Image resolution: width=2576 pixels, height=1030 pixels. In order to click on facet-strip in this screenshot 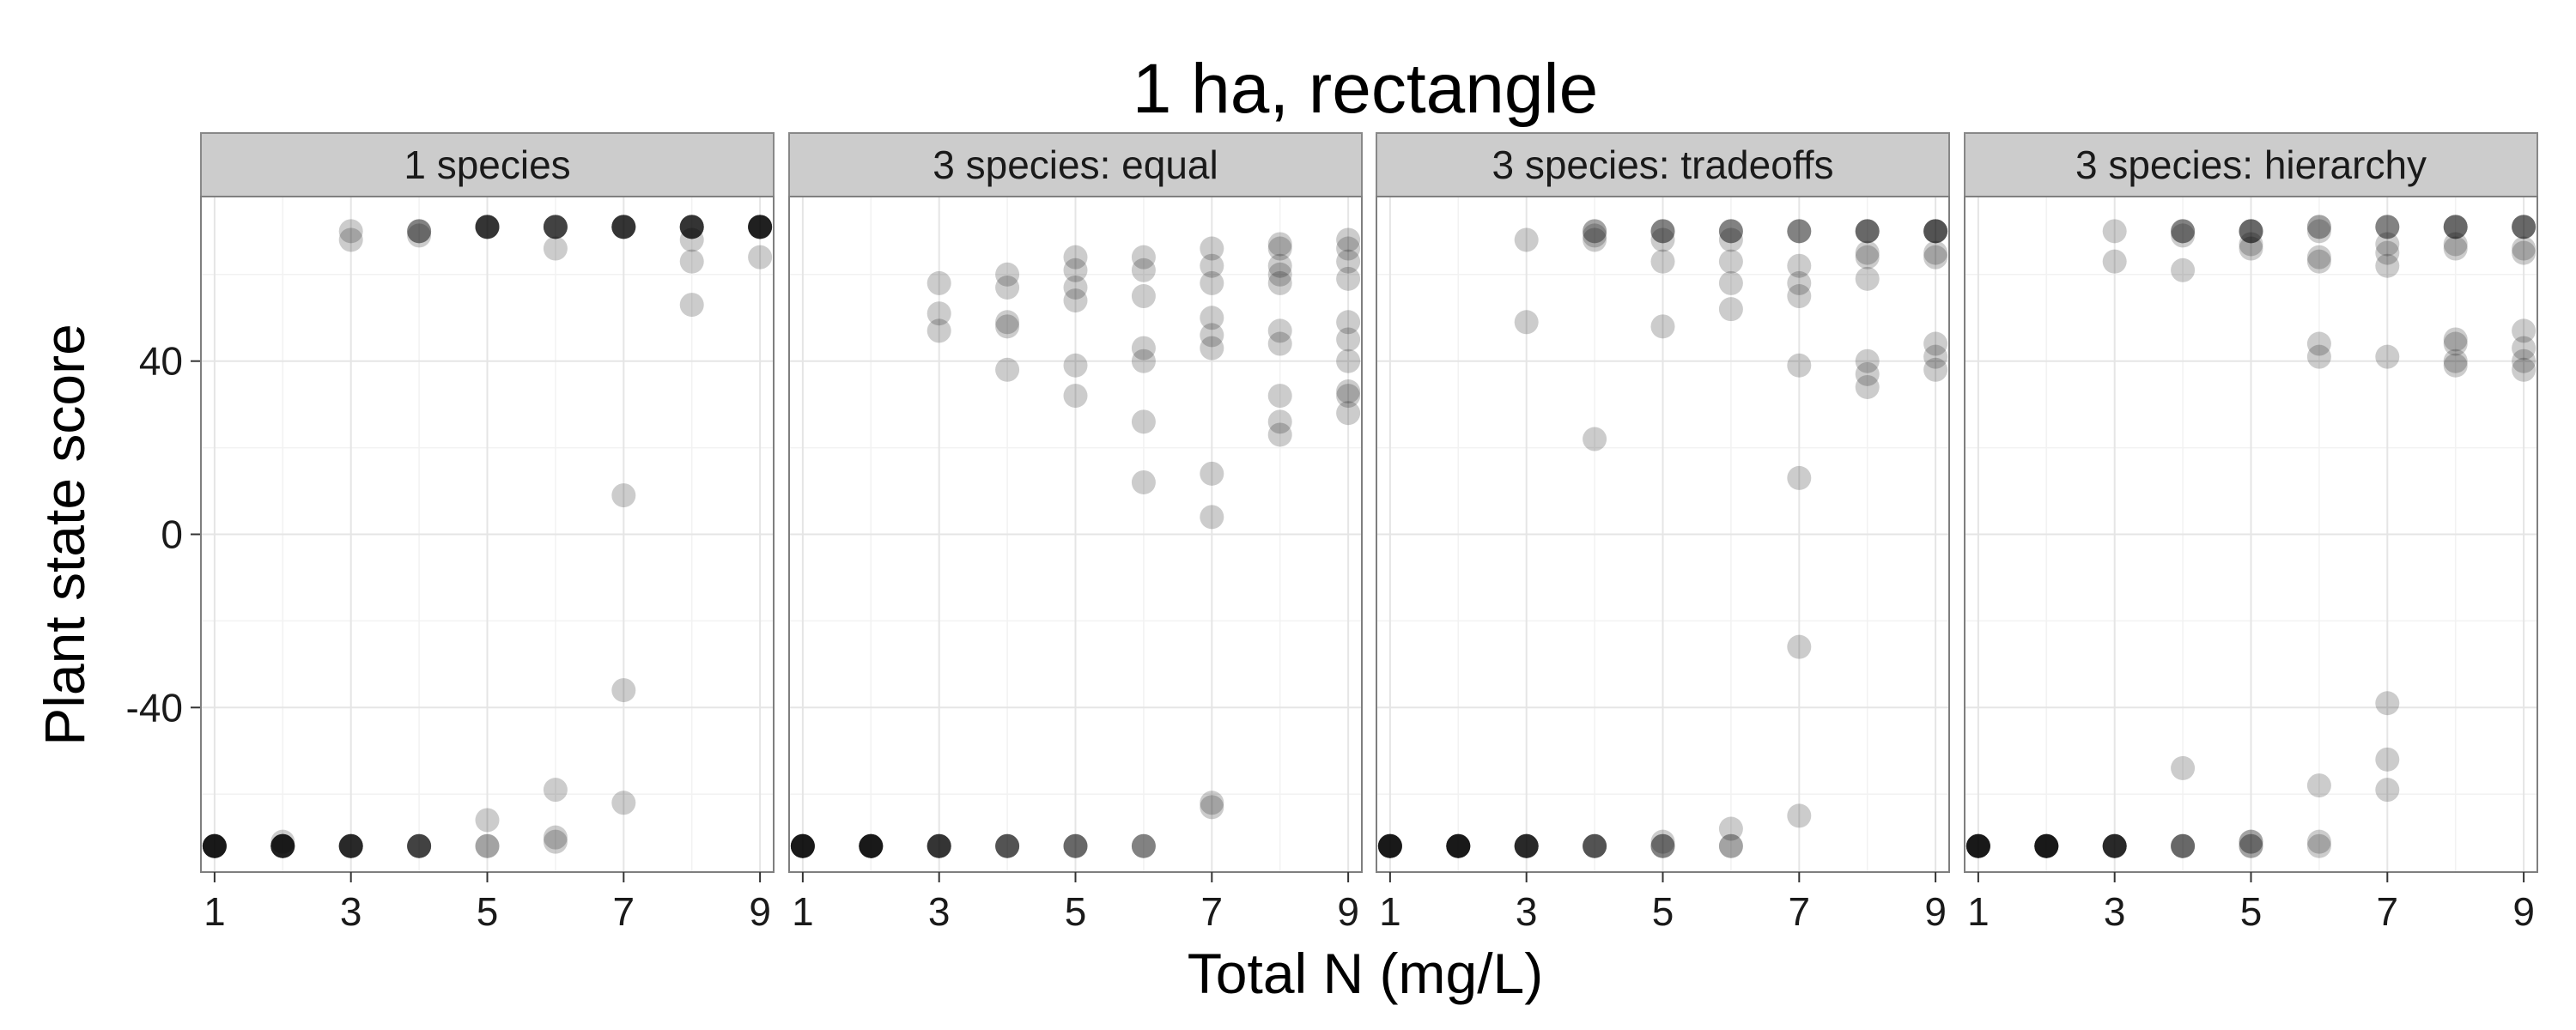, I will do `click(1075, 164)`.